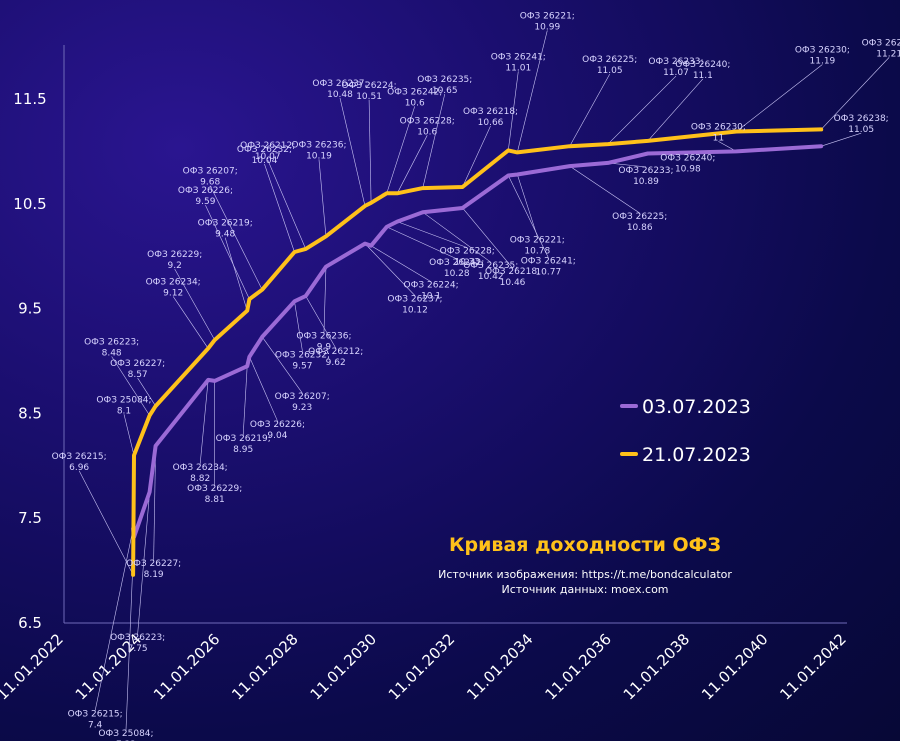 This screenshot has height=741, width=900. I want to click on point-annotation: ОФЗ 26242; 10.6, so click(414, 97).